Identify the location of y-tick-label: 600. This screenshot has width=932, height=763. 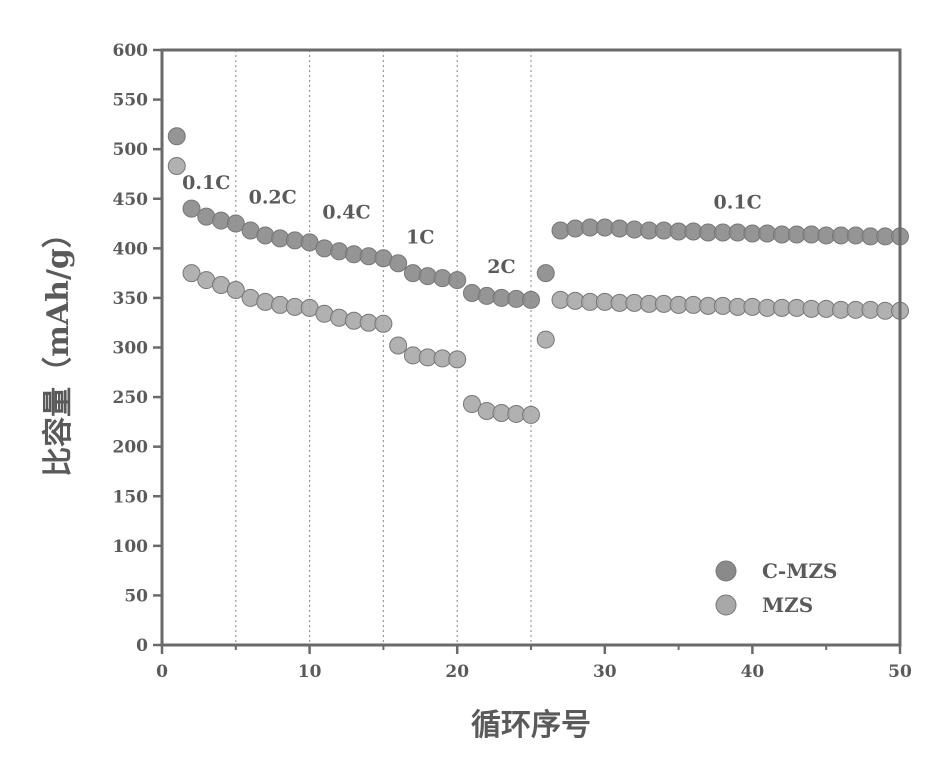
(131, 51).